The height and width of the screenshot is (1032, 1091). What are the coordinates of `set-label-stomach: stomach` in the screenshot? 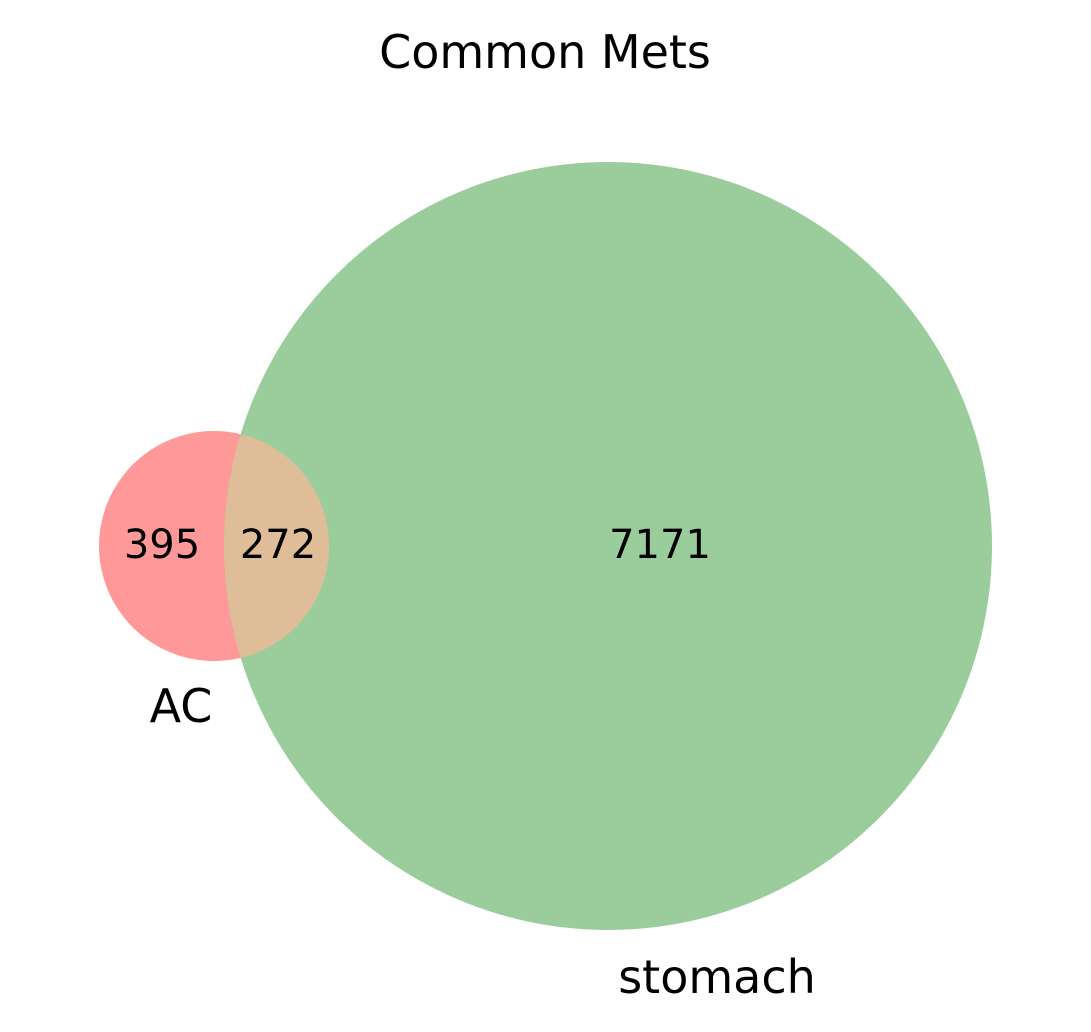 It's located at (717, 977).